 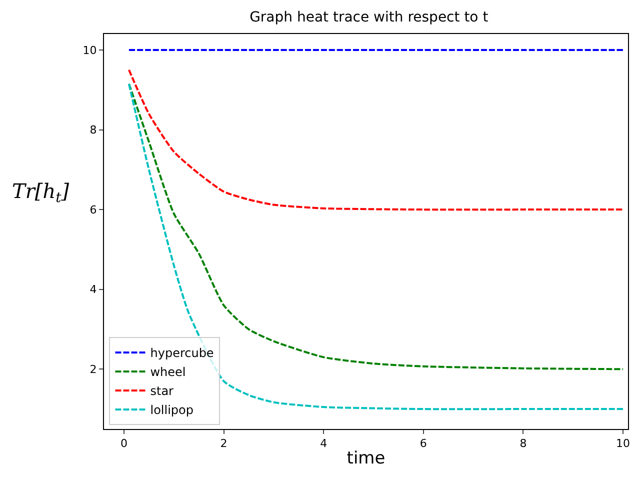 What do you see at coordinates (93, 369) in the screenshot?
I see `y-tick-label: 2` at bounding box center [93, 369].